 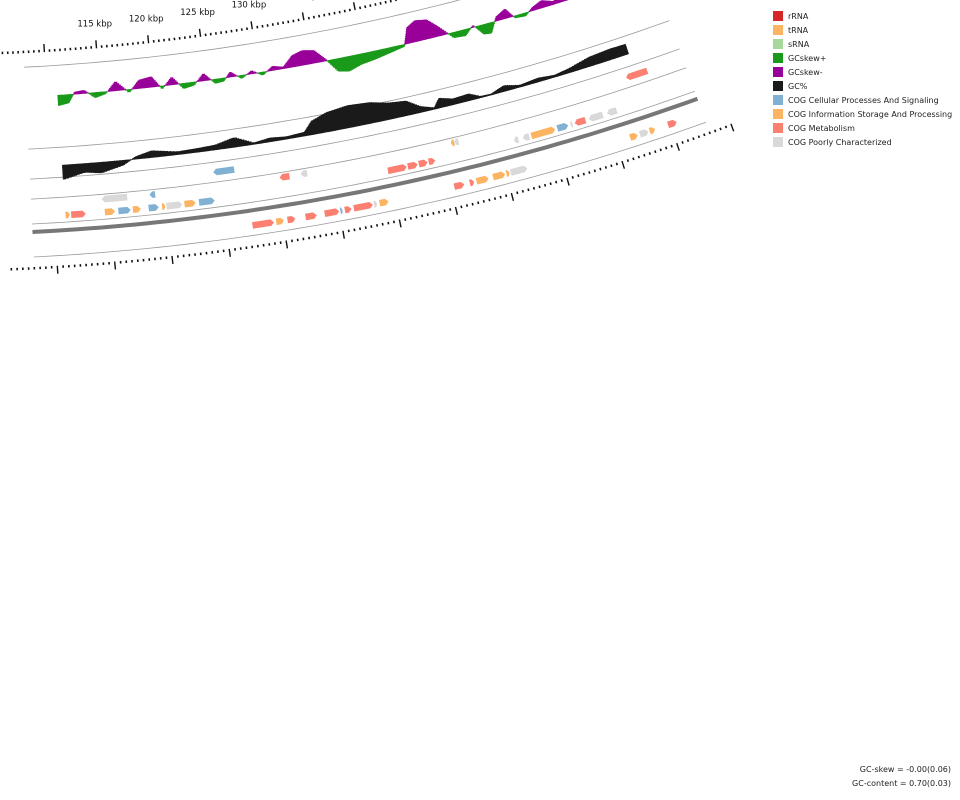 What do you see at coordinates (778, 44) in the screenshot?
I see `legend-swatch` at bounding box center [778, 44].